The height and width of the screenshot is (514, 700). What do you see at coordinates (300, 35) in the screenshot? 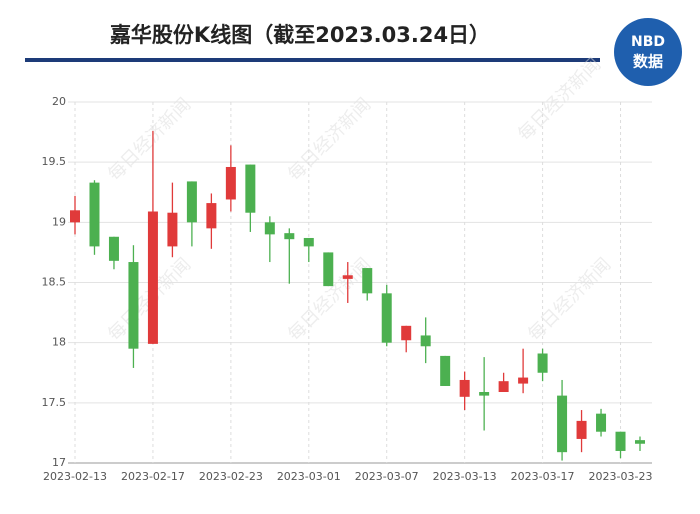
I see `chart-title: 嘉华股份K线图（截至2023.03.24日）` at bounding box center [300, 35].